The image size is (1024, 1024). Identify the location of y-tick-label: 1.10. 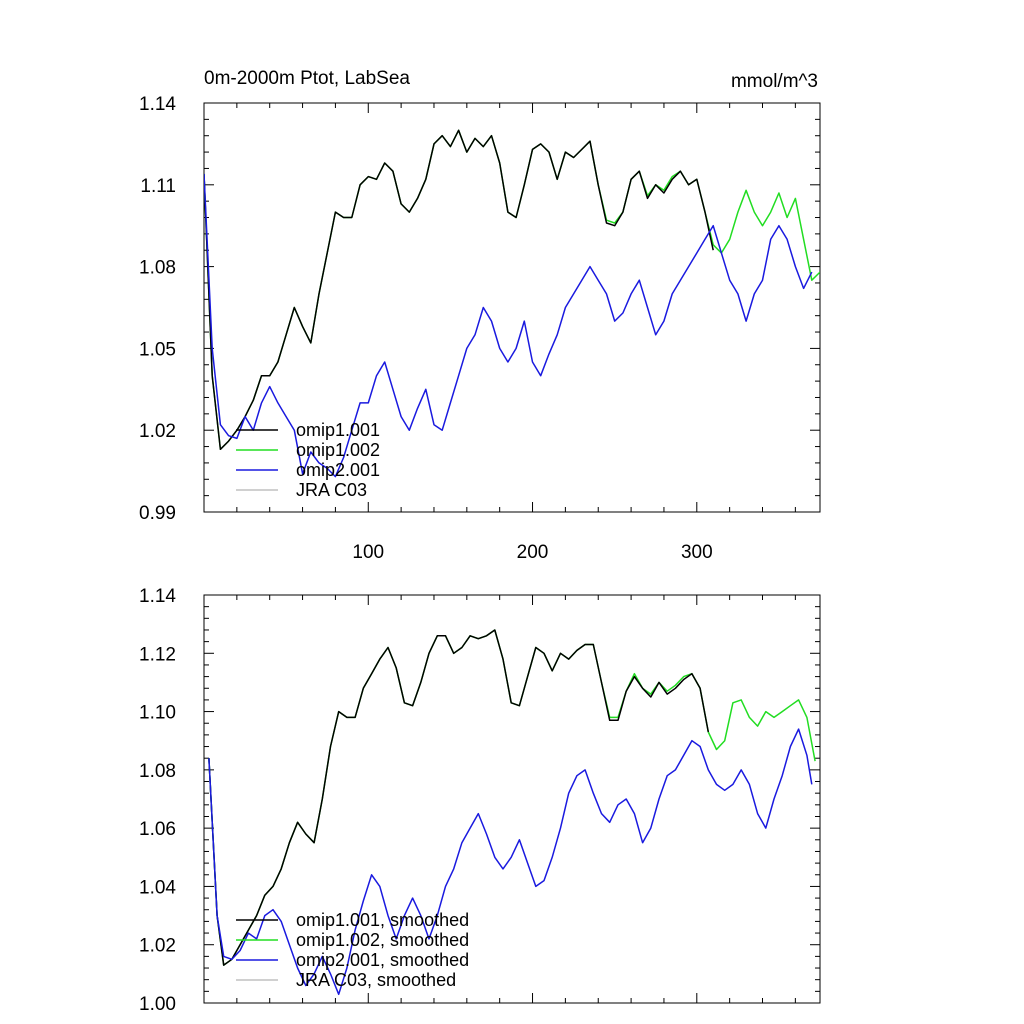
(157, 713).